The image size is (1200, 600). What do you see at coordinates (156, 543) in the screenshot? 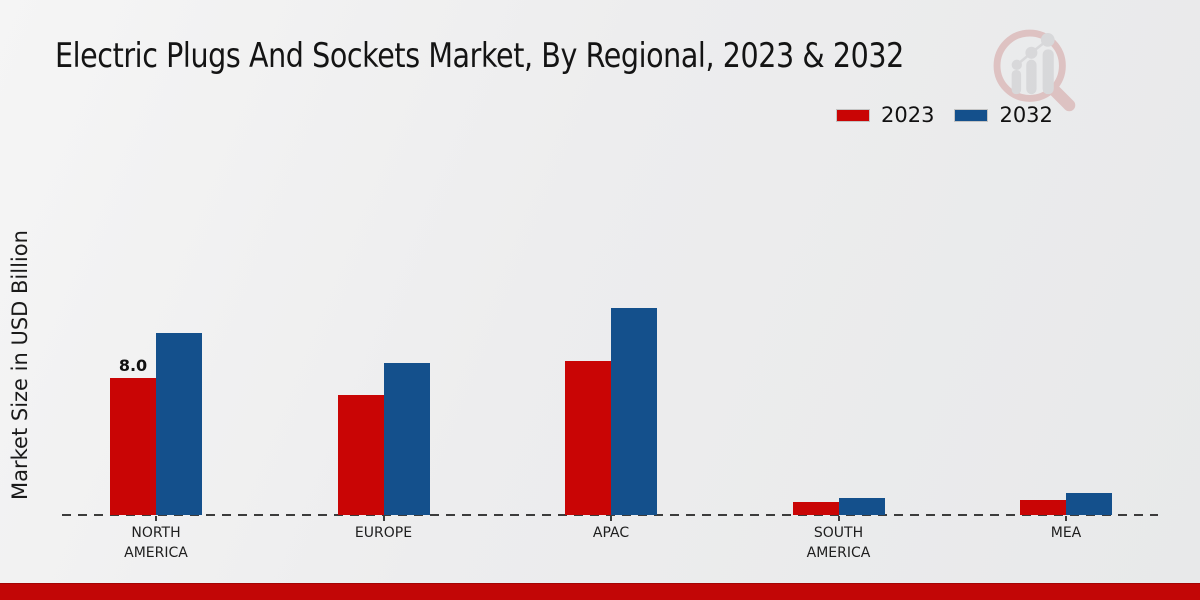
I see `x-axis-label-north-america: NORTH AMERICA` at bounding box center [156, 543].